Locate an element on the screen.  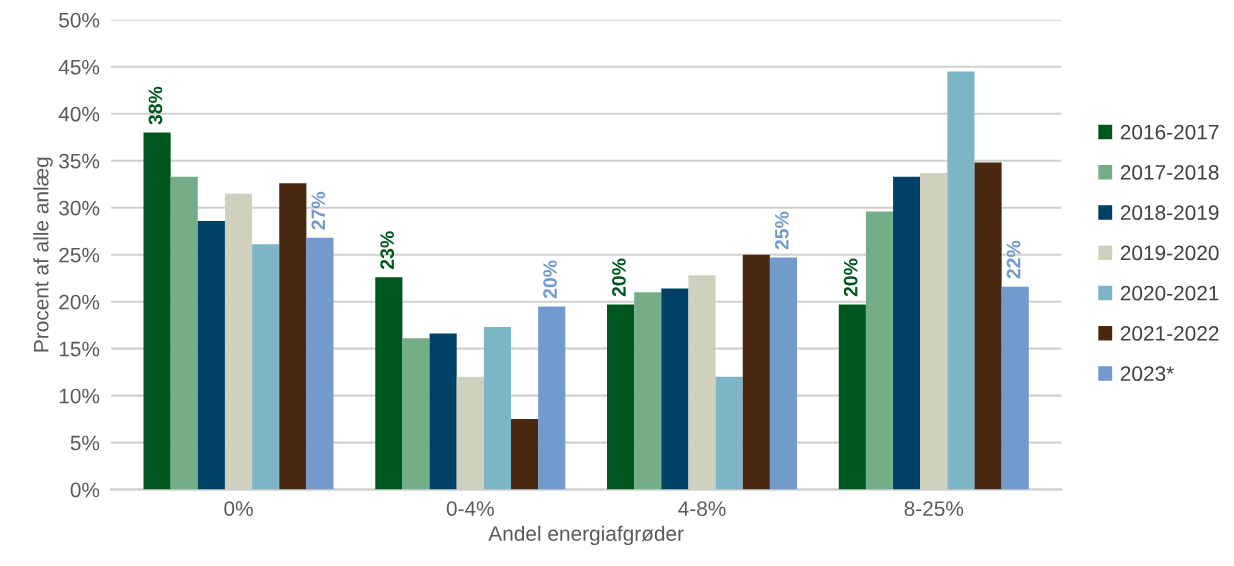
y-tick-label: 5% is located at coordinates (85, 443).